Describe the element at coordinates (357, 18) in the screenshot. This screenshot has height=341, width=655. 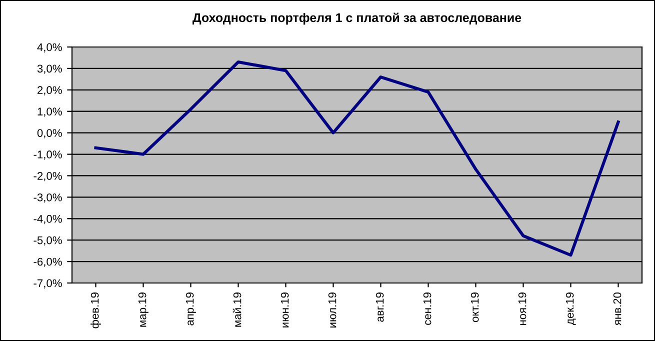
I see `chart-title: Доходность портфеля 1 с платой за автоследование` at that location.